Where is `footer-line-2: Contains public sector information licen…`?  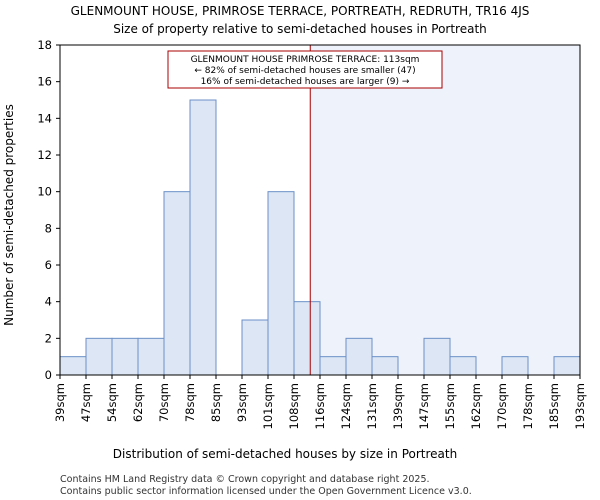 footer-line-2: Contains public sector information licen… is located at coordinates (266, 491).